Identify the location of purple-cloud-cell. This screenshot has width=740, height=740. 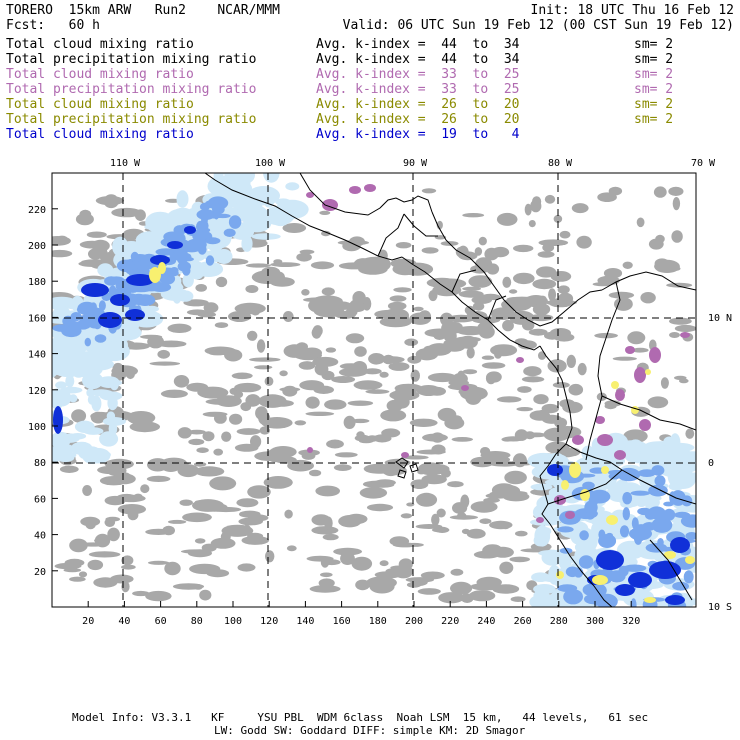
(620, 395).